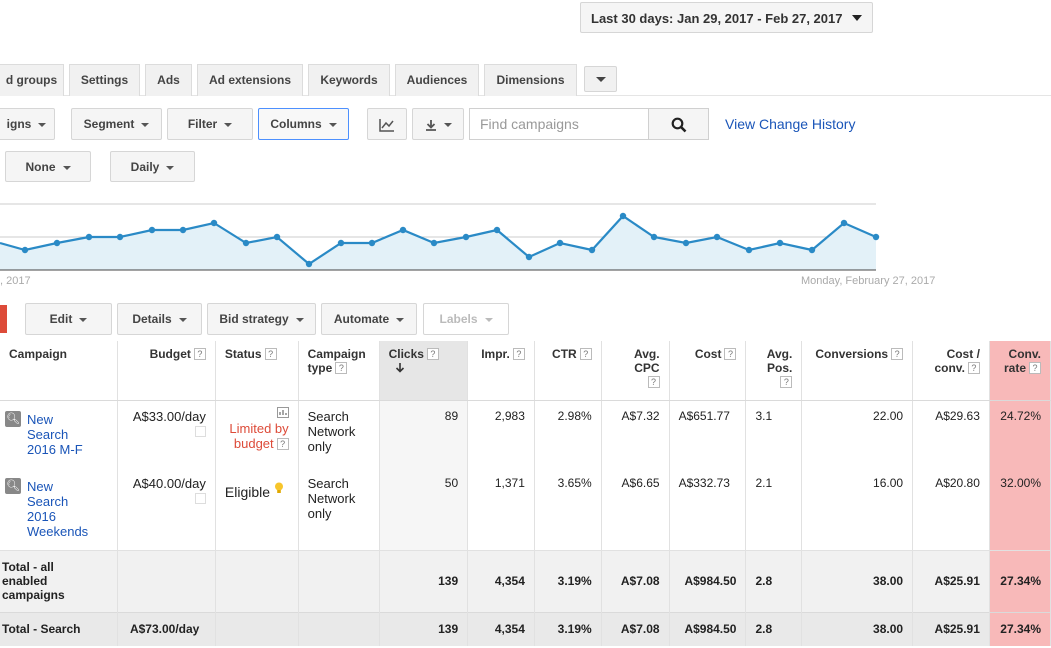  What do you see at coordinates (600, 79) in the screenshot?
I see `tabs-more-button` at bounding box center [600, 79].